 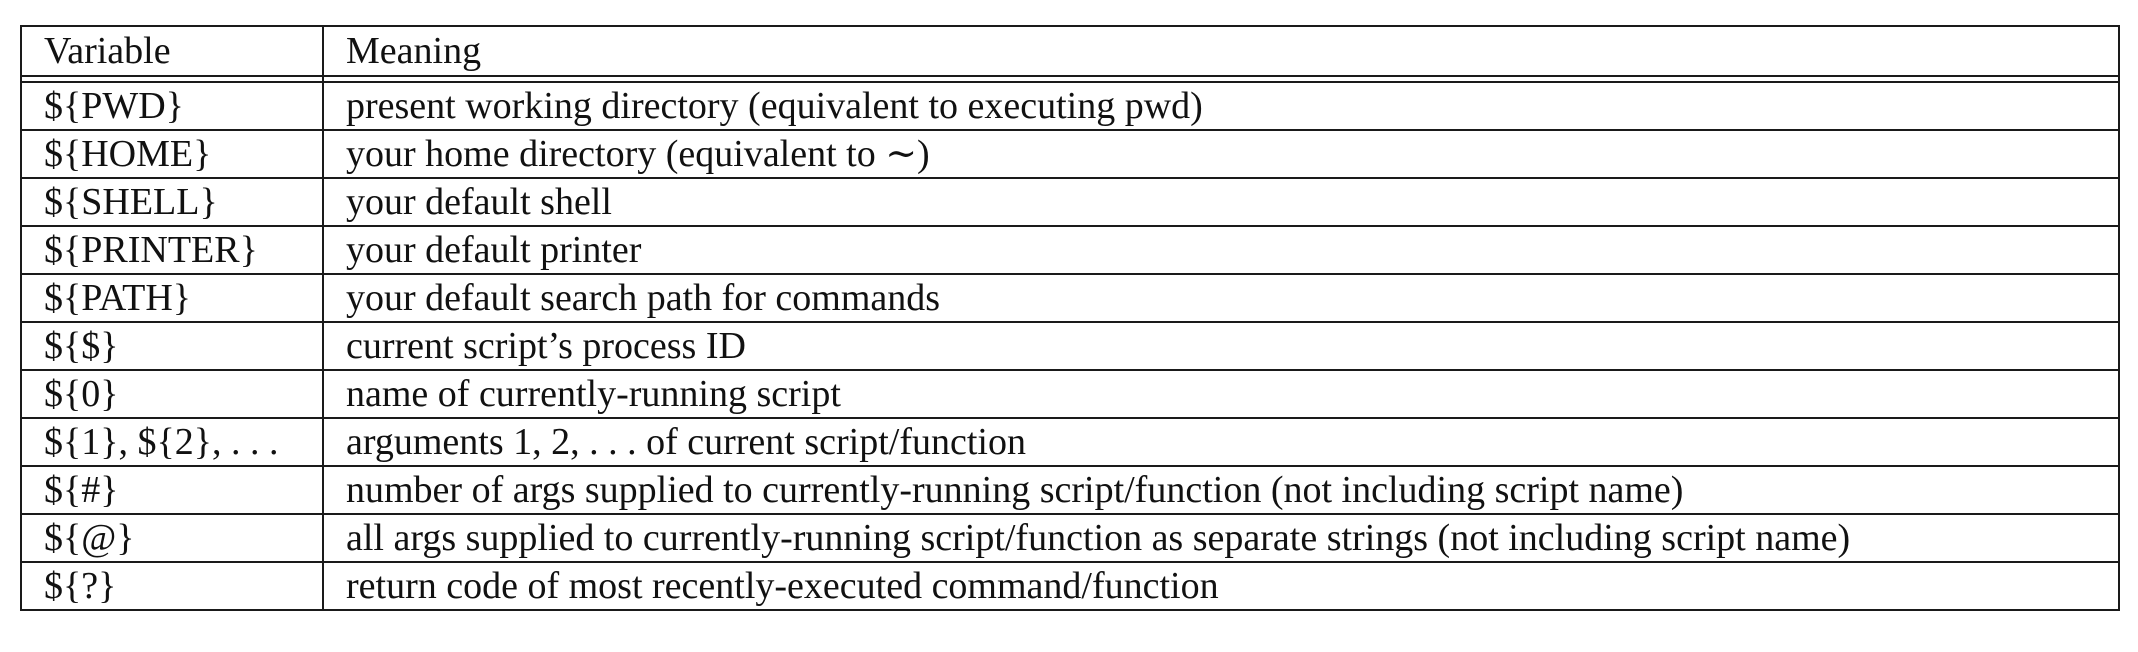 What do you see at coordinates (172, 442) in the screenshot?
I see `variable-cell: ${1}, ${2}, . . .` at bounding box center [172, 442].